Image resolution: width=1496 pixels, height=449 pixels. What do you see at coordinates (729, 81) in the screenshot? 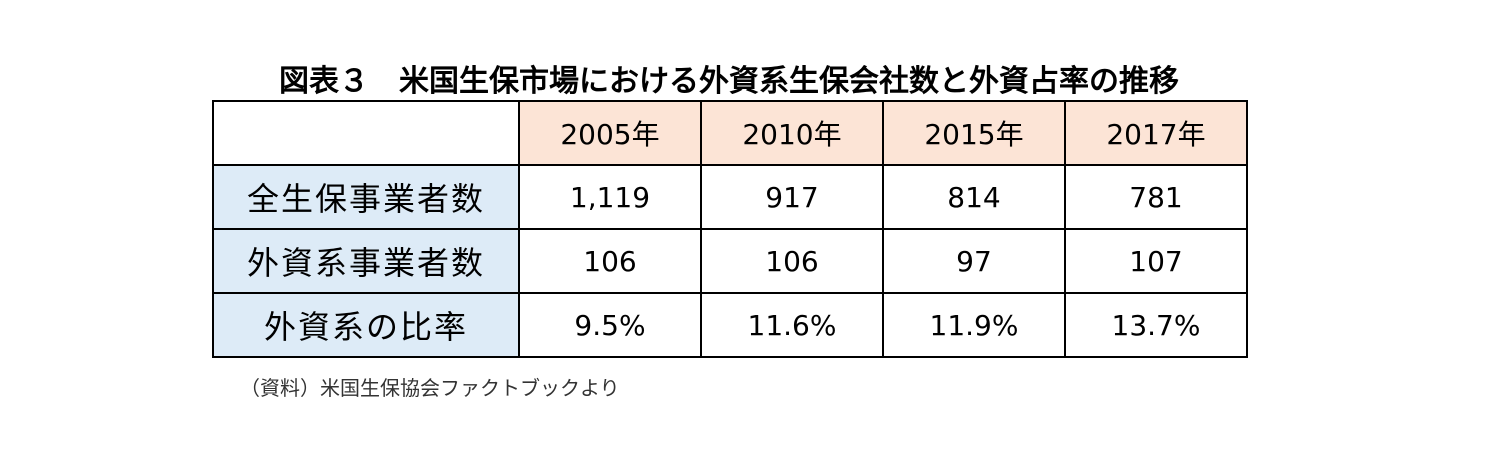
I see `title: 図表３ 米国生保市場における外資系生保会社数と外資占率の推移` at bounding box center [729, 81].